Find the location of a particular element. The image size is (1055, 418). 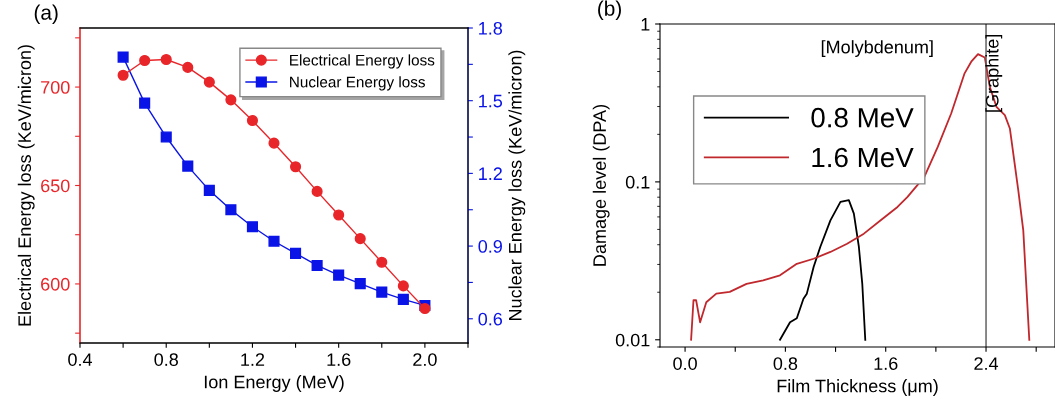

line-series is located at coordinates (823, 270).